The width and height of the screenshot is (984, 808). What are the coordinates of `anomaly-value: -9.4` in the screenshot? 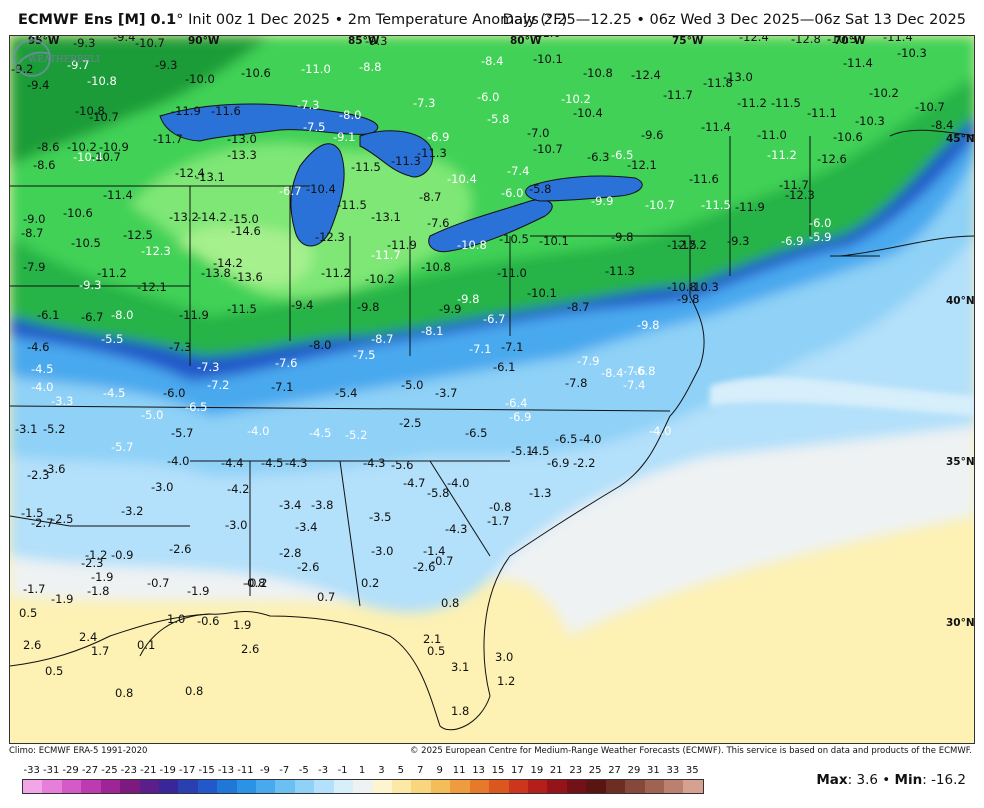 It's located at (124, 40).